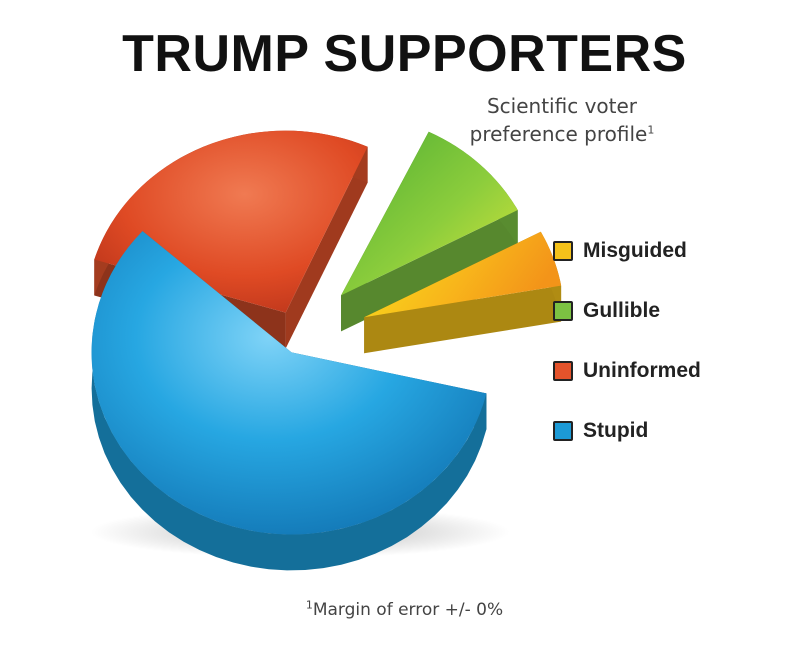 The width and height of the screenshot is (809, 646). I want to click on footnote-text: Margin of error +/- 0%, so click(408, 610).